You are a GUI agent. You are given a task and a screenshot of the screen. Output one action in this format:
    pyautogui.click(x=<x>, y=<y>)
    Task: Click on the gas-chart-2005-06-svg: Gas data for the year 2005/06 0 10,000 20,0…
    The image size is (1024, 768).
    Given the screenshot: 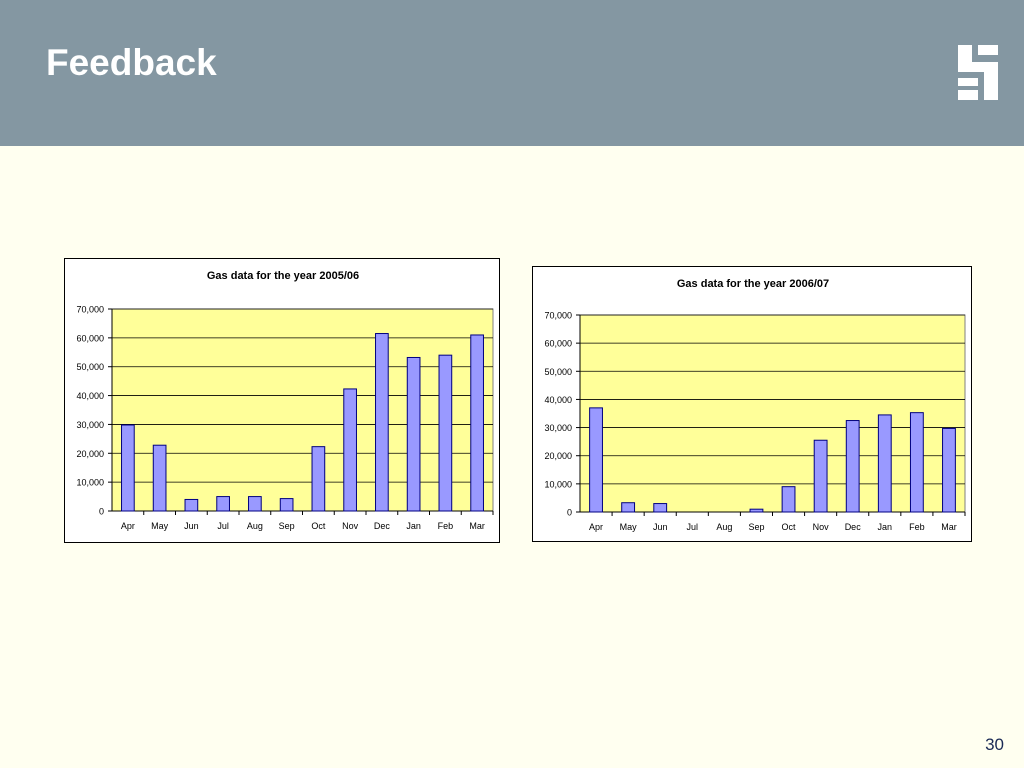 What is the action you would take?
    pyautogui.click(x=285, y=400)
    